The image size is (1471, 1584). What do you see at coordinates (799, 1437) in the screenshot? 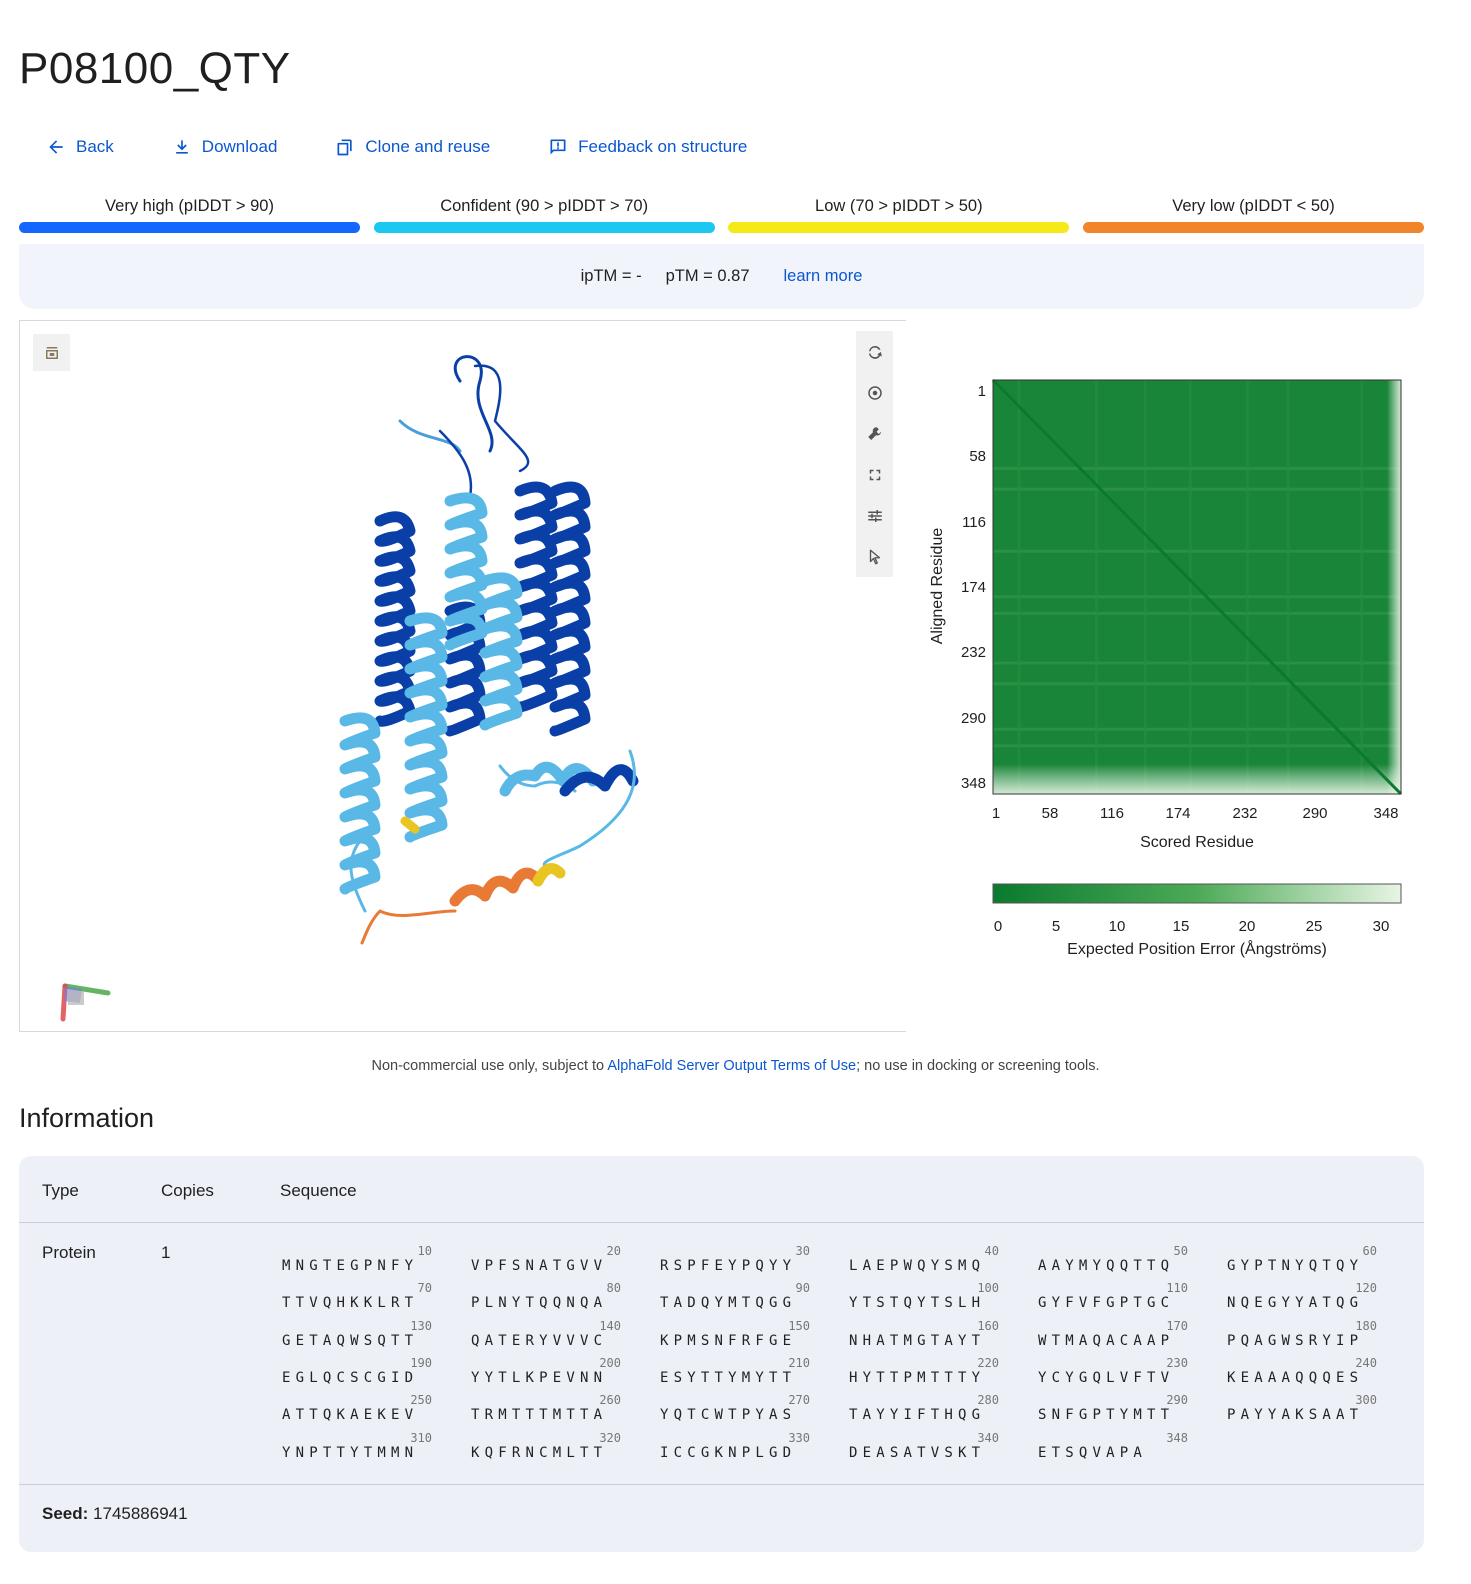
I see `sequence-position-number: 330` at bounding box center [799, 1437].